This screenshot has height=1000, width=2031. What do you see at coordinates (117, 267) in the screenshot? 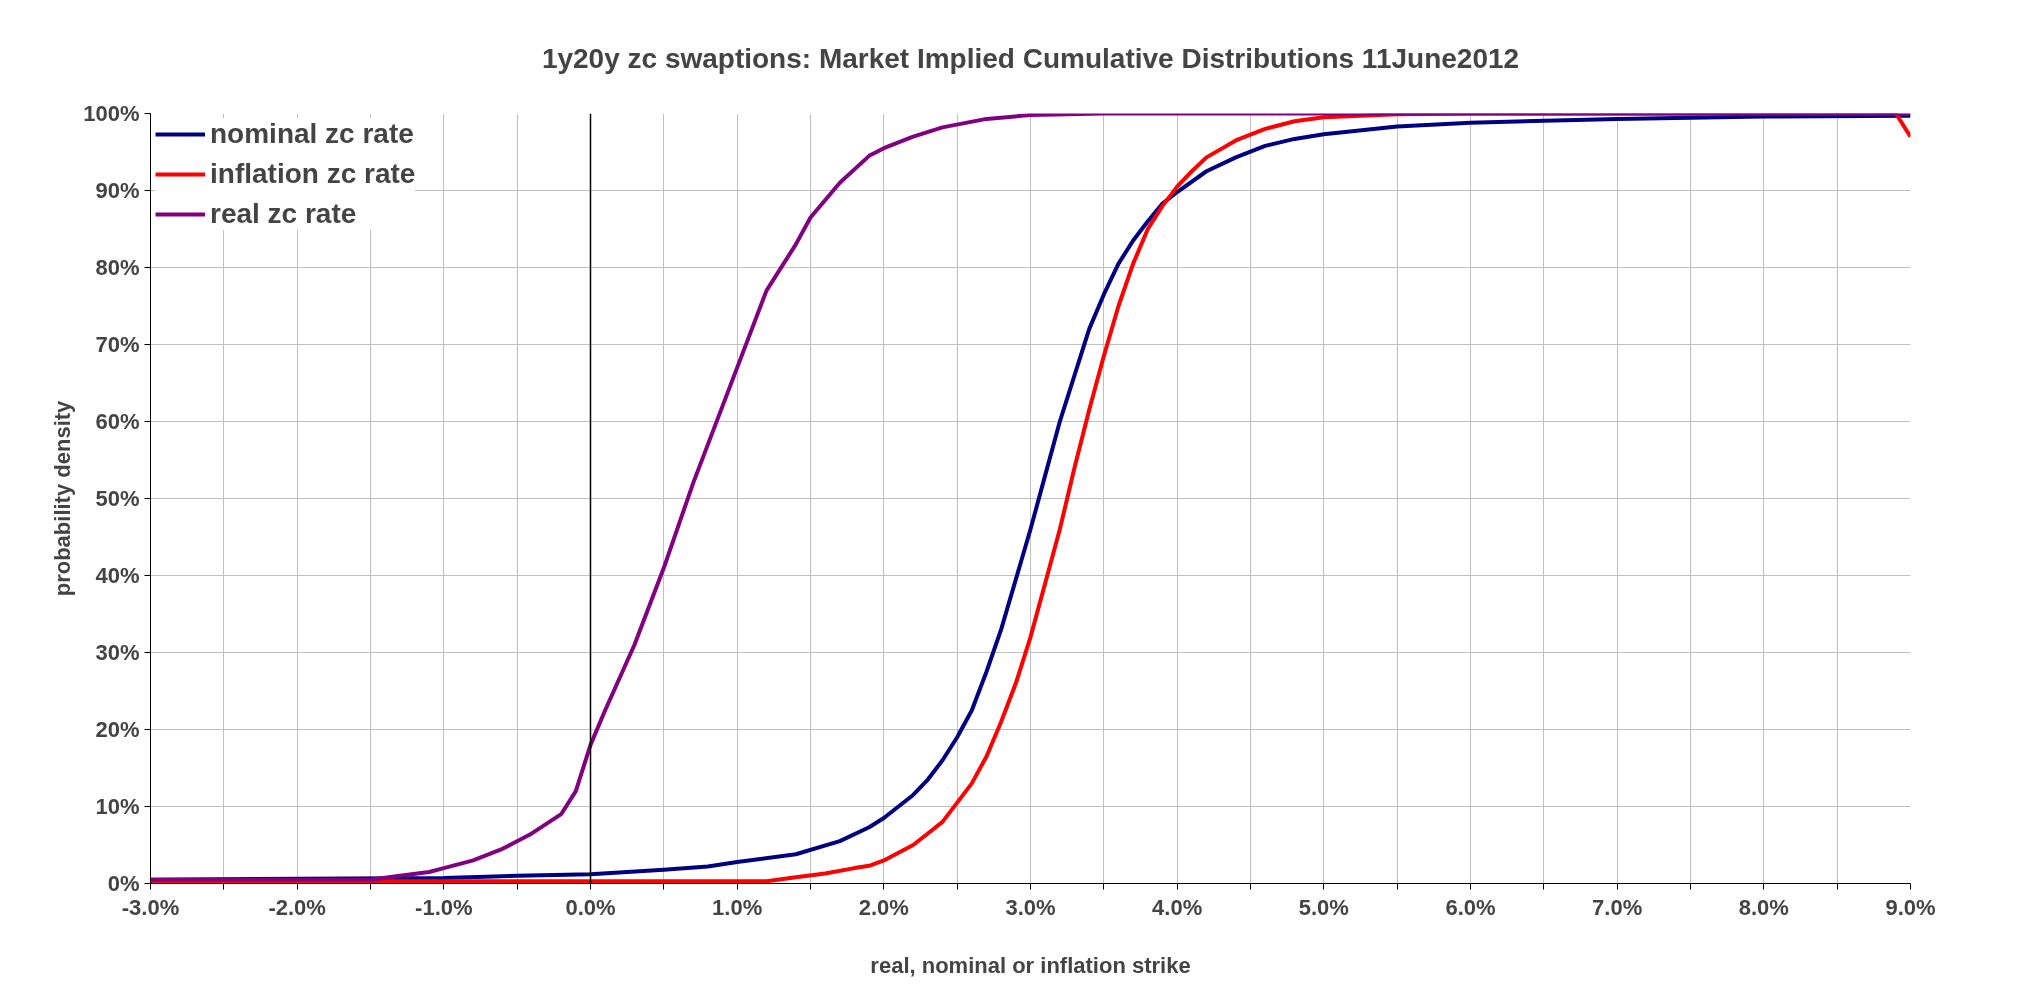
I see `y-tick-label: 80%` at bounding box center [117, 267].